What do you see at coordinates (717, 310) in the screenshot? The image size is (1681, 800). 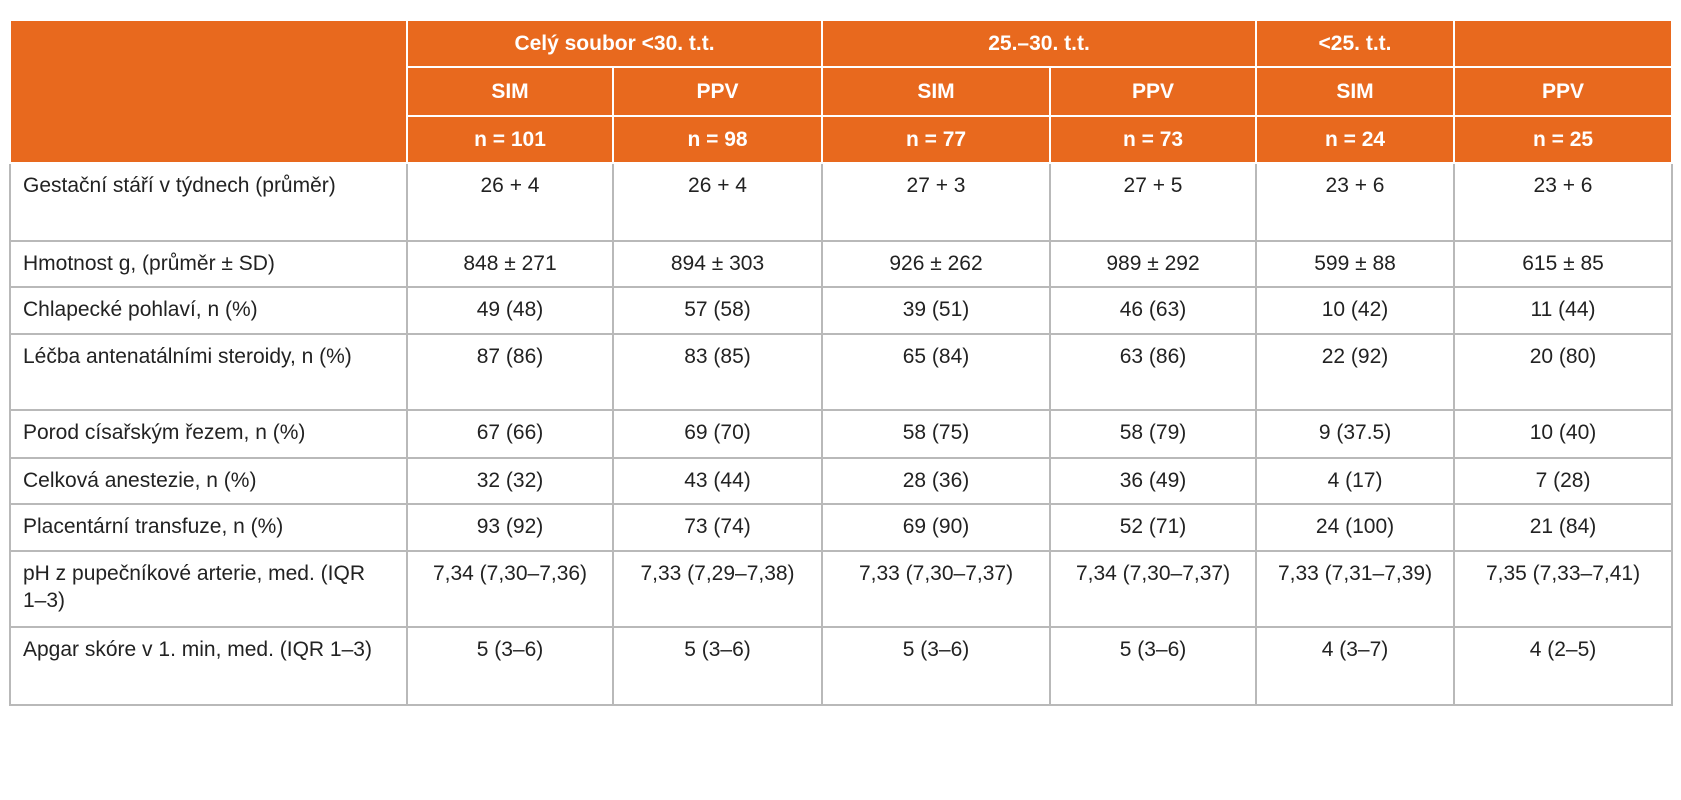 I see `cell: 57 (58)` at bounding box center [717, 310].